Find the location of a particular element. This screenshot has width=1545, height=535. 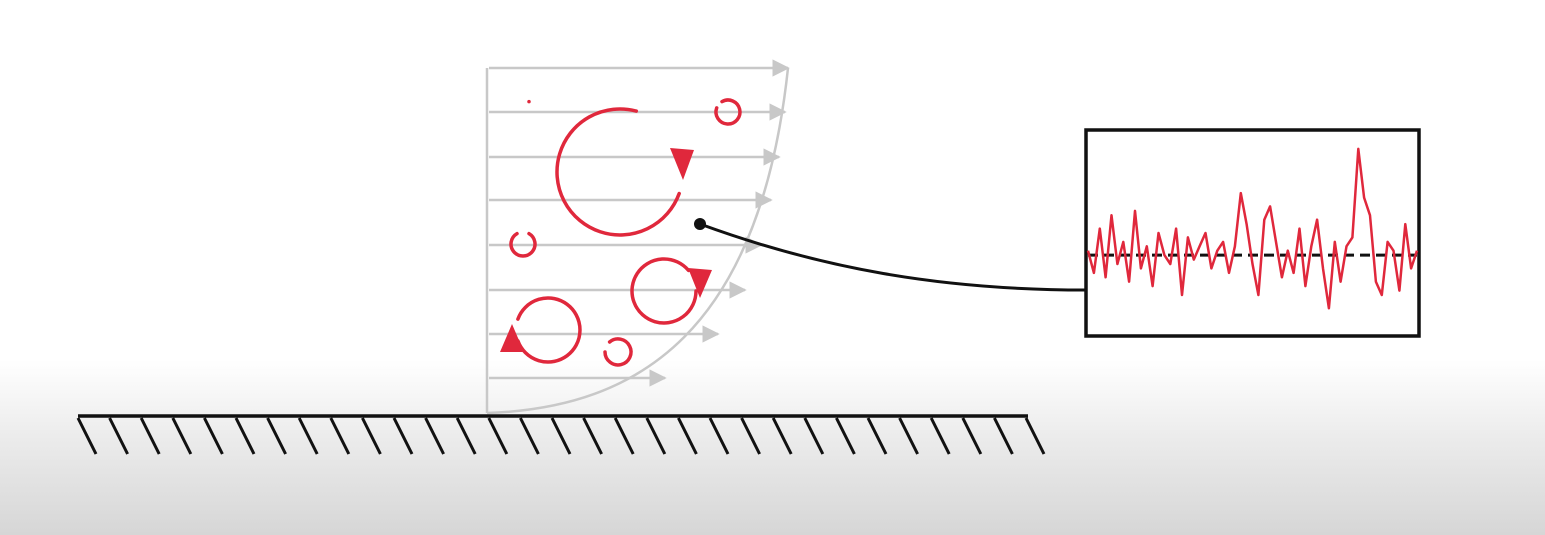

probe-connector is located at coordinates (890, 255).